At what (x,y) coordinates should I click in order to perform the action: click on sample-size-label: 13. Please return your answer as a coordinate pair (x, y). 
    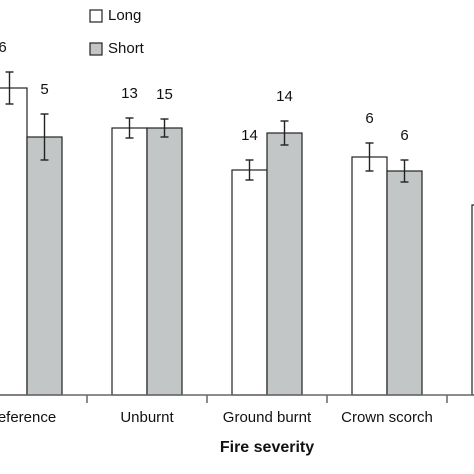
    Looking at the image, I should click on (129, 93).